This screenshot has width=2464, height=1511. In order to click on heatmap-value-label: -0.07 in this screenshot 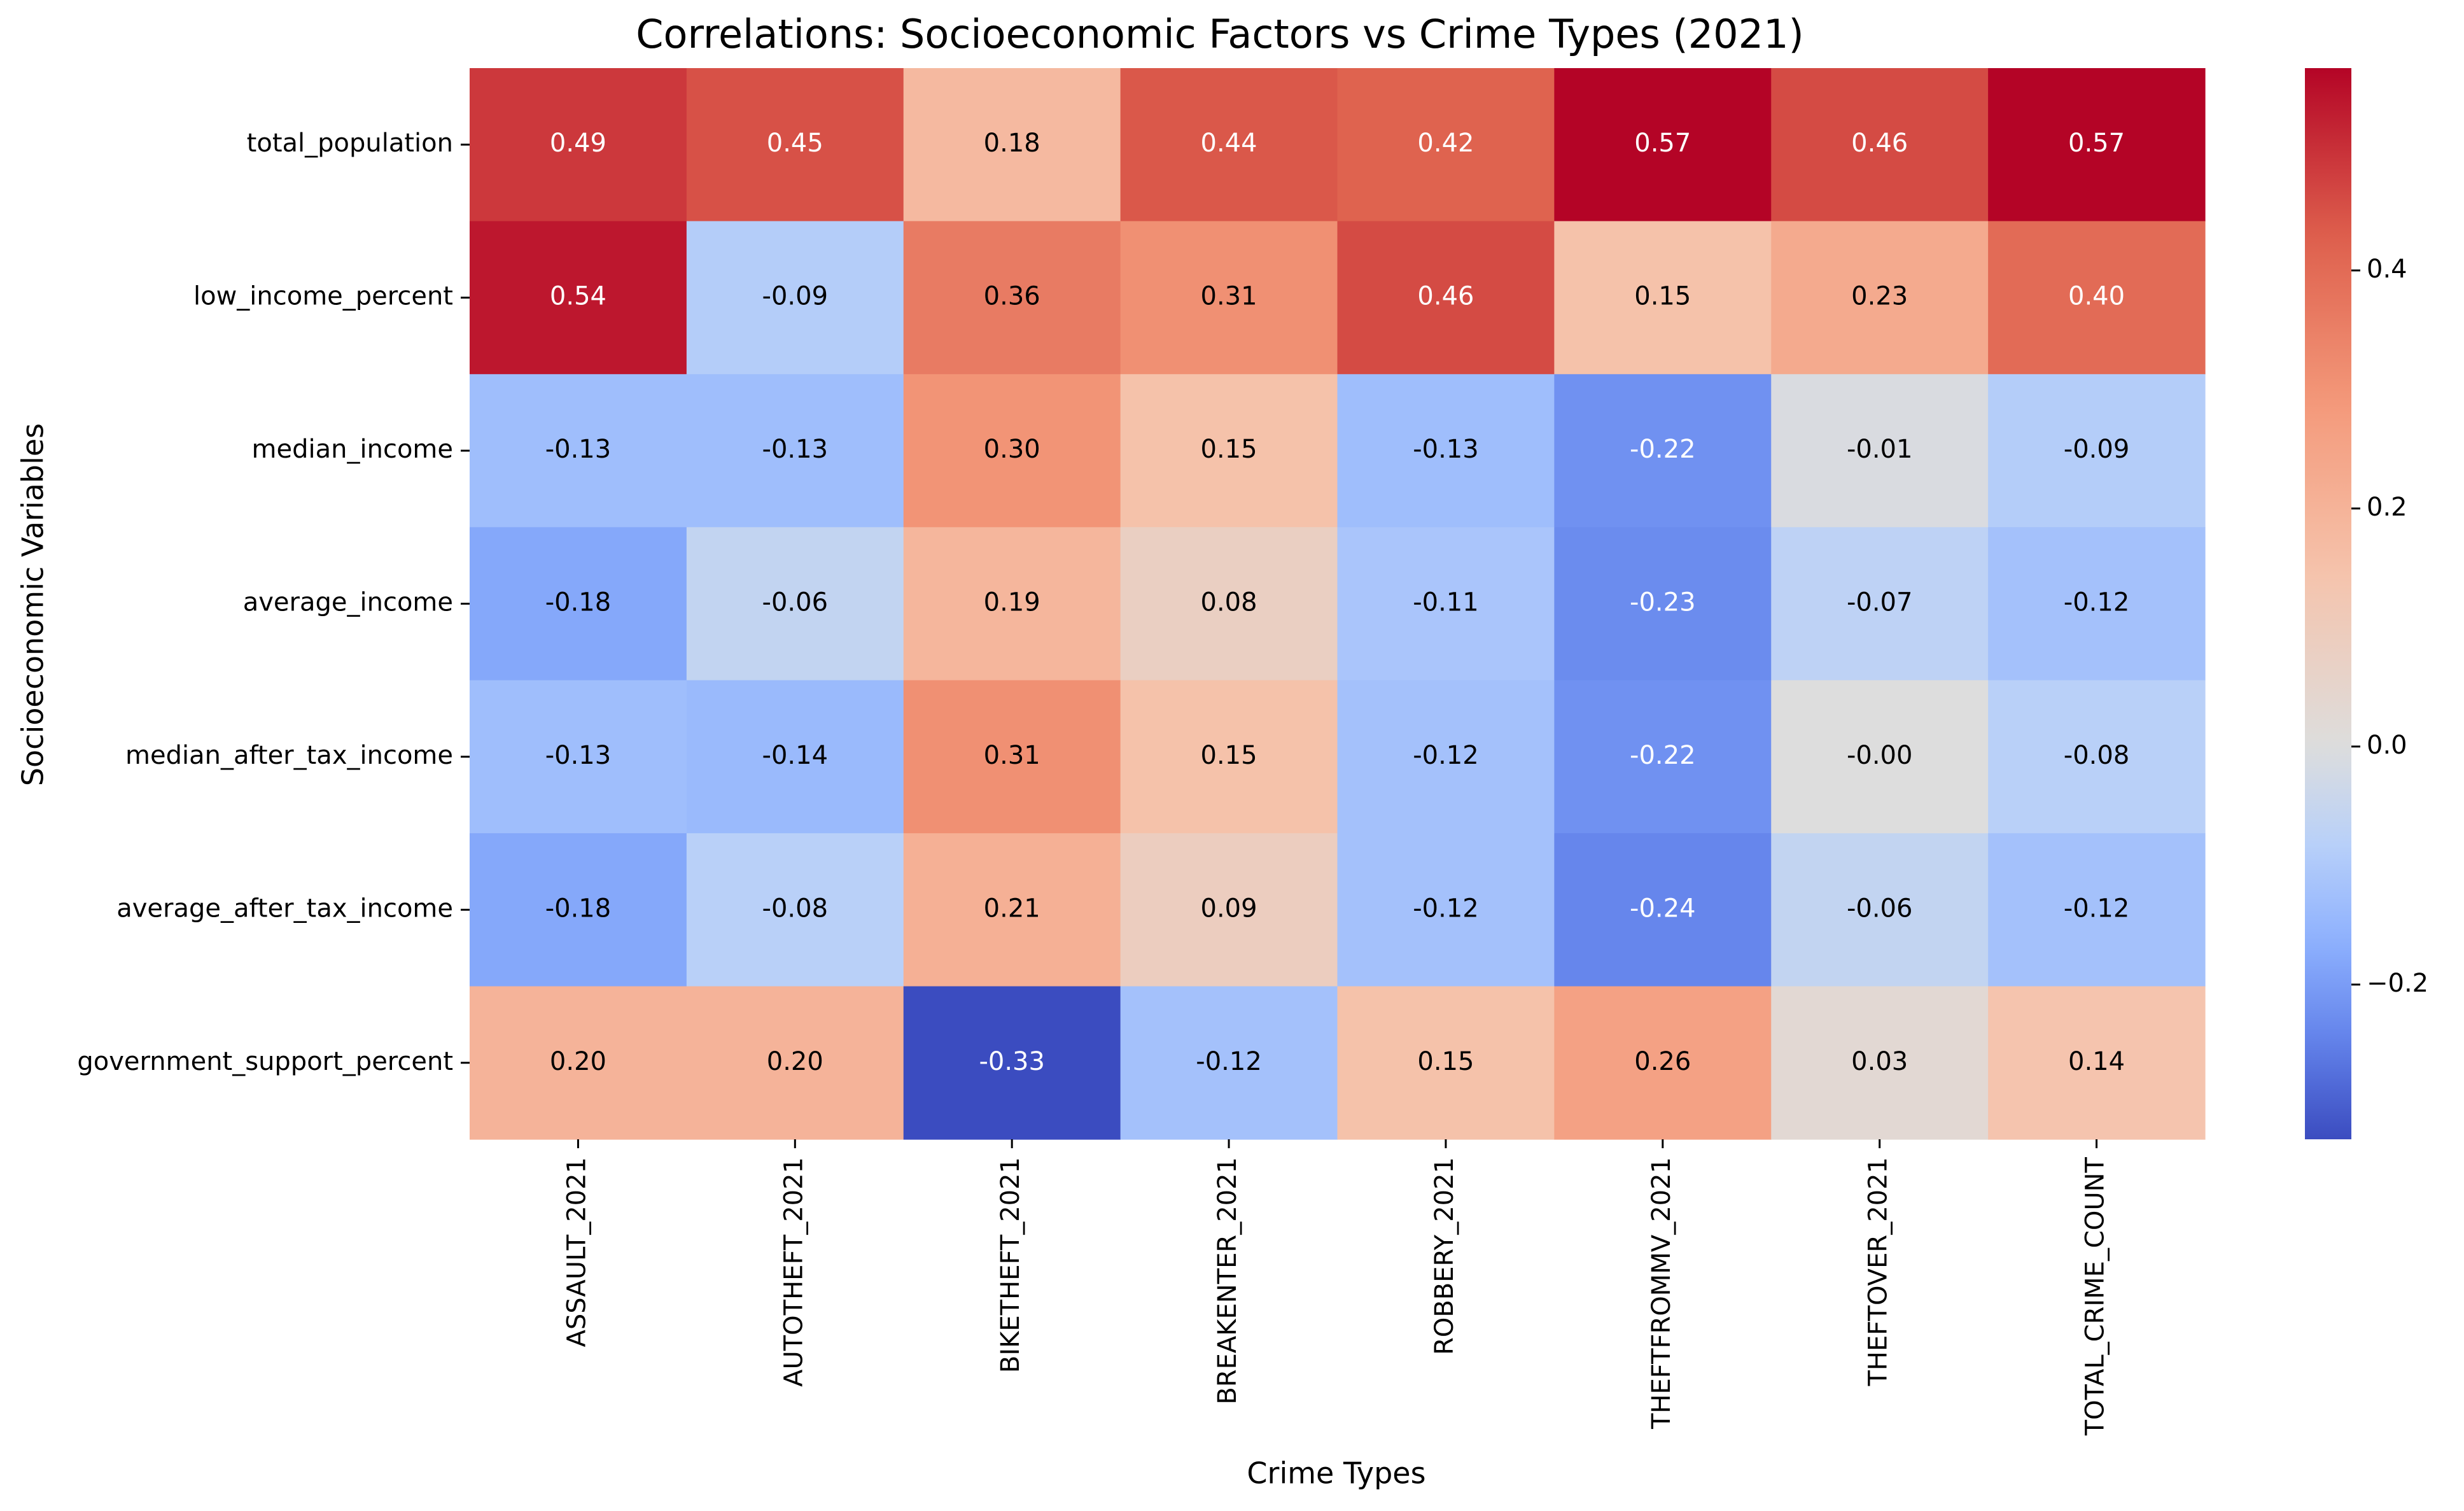, I will do `click(1880, 602)`.